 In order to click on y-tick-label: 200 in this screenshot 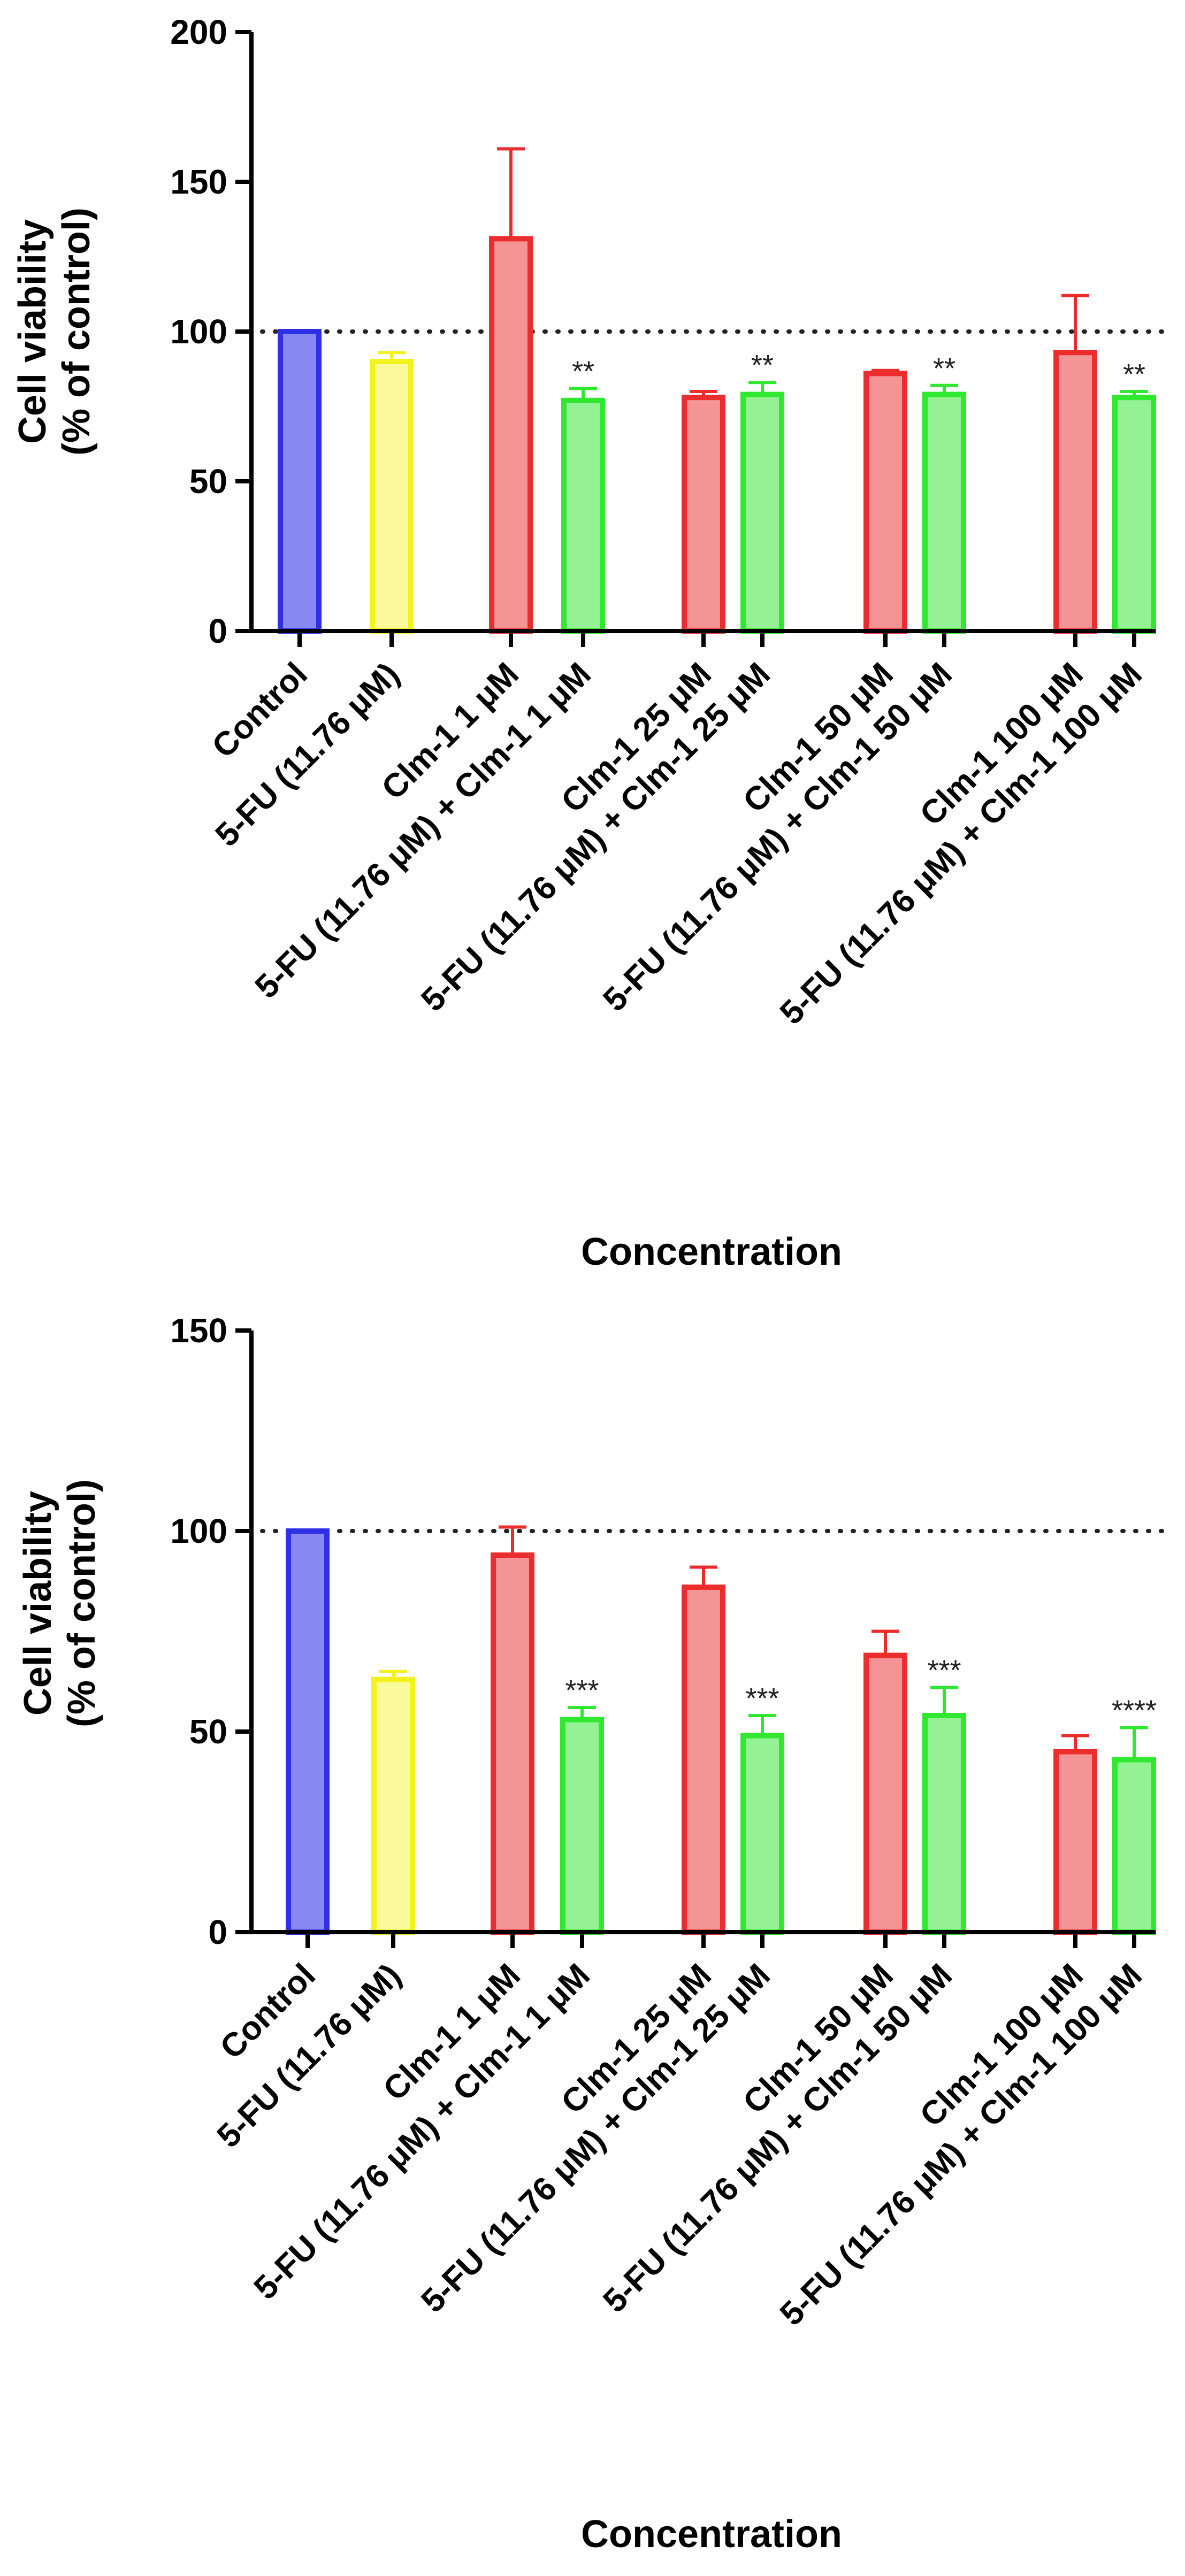, I will do `click(199, 32)`.